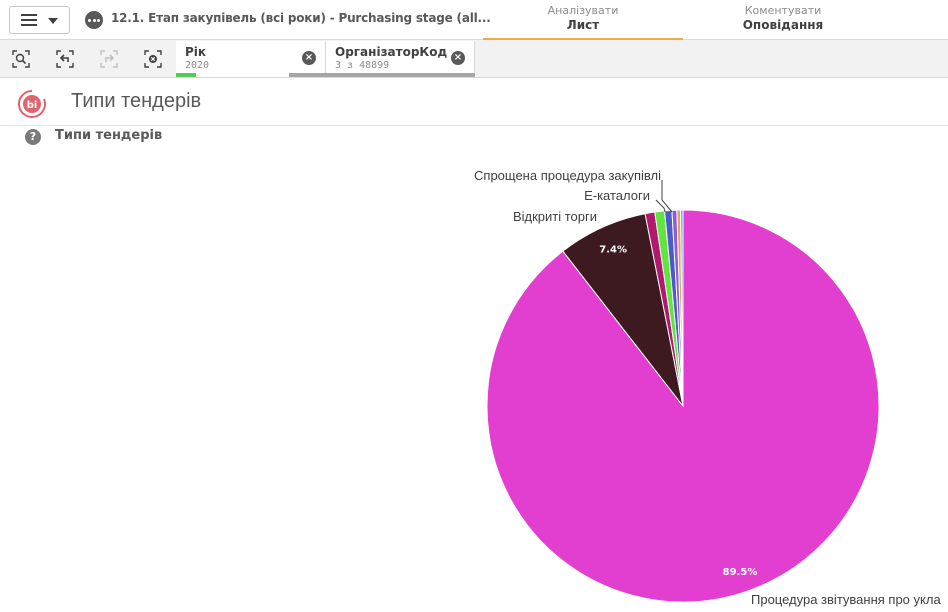 Image resolution: width=948 pixels, height=612 pixels. I want to click on clear-all-button, so click(153, 59).